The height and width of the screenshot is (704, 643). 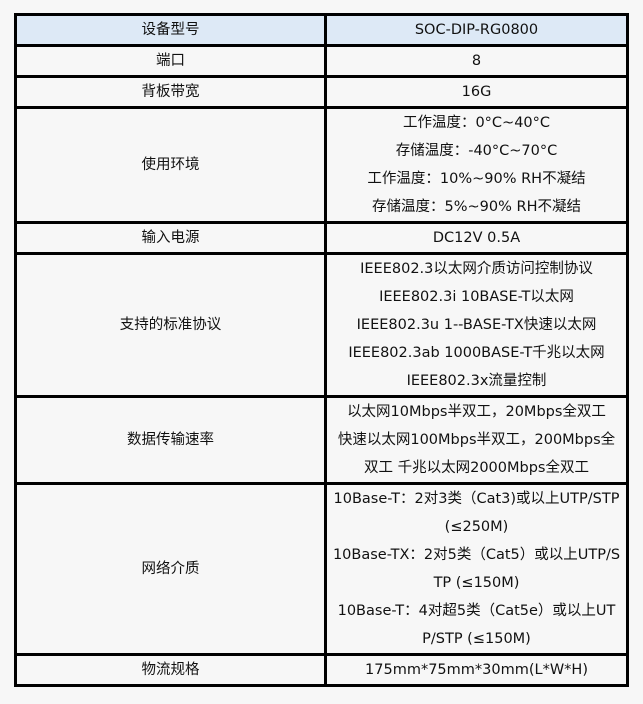 I want to click on spec-value-line: 工作温度：0°C~40°C, so click(x=476, y=123).